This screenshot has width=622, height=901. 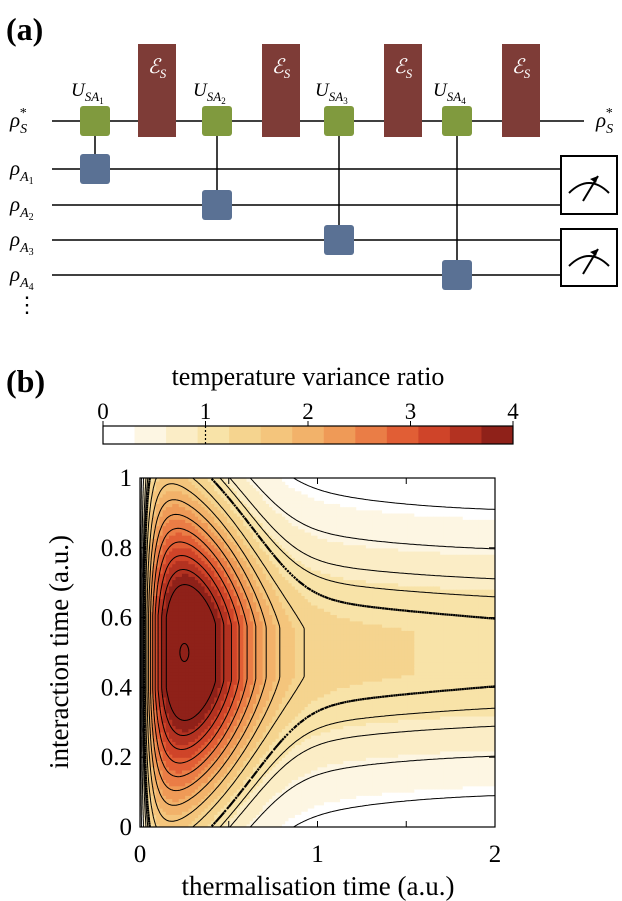 What do you see at coordinates (308, 376) in the screenshot?
I see `colorbar-title: temperature variance ratio` at bounding box center [308, 376].